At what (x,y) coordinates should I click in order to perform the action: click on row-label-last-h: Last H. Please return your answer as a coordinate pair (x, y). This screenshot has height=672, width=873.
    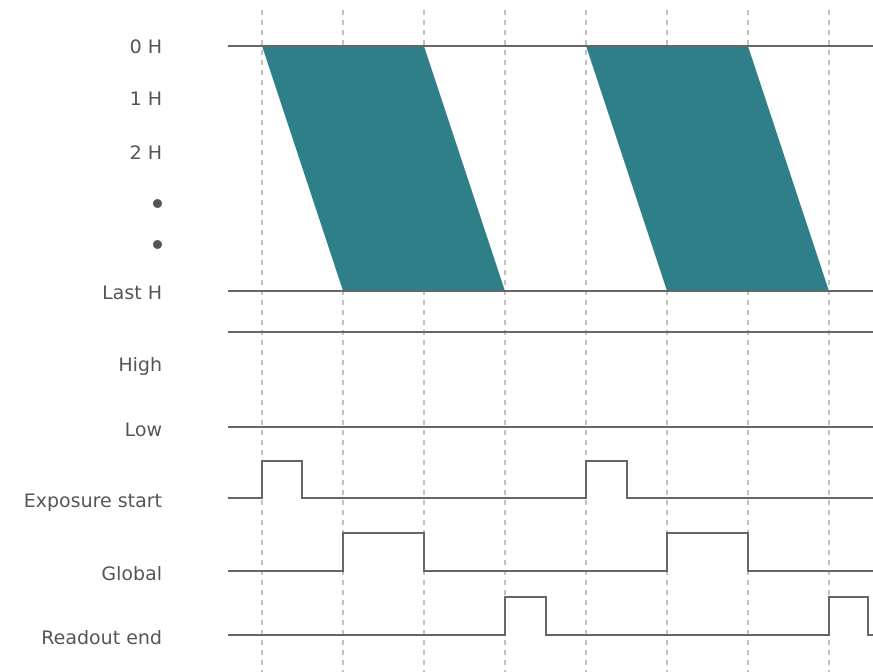
    Looking at the image, I should click on (132, 293).